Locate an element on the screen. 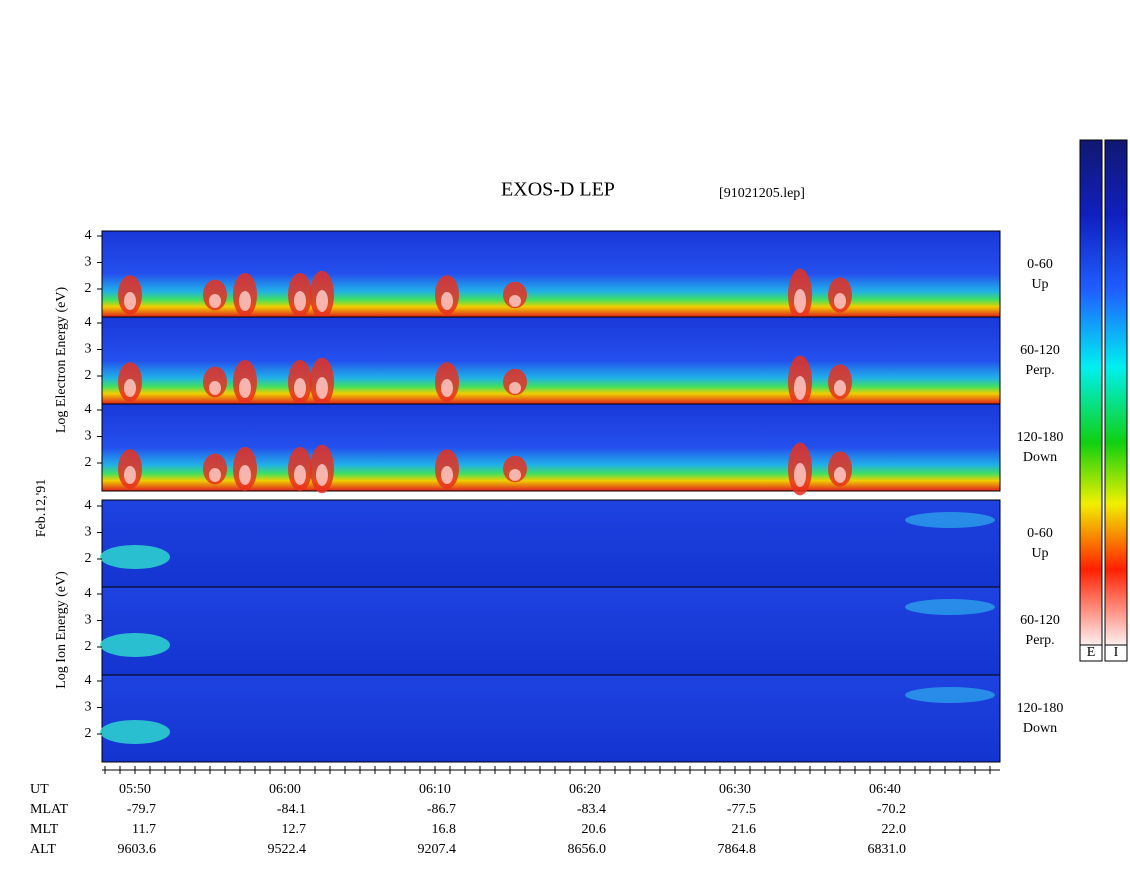  row-value: -79.7 is located at coordinates (141, 809).